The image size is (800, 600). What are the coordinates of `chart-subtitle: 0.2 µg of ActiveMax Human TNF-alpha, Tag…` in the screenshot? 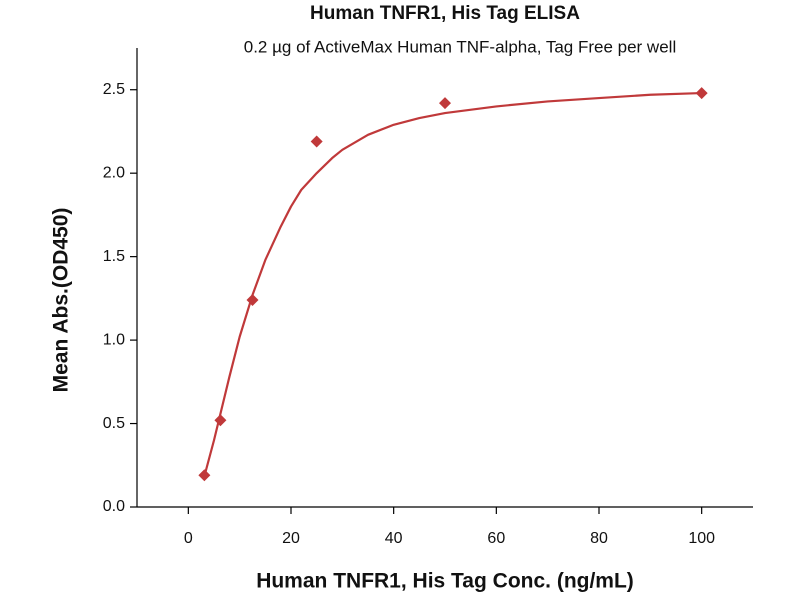 It's located at (460, 46).